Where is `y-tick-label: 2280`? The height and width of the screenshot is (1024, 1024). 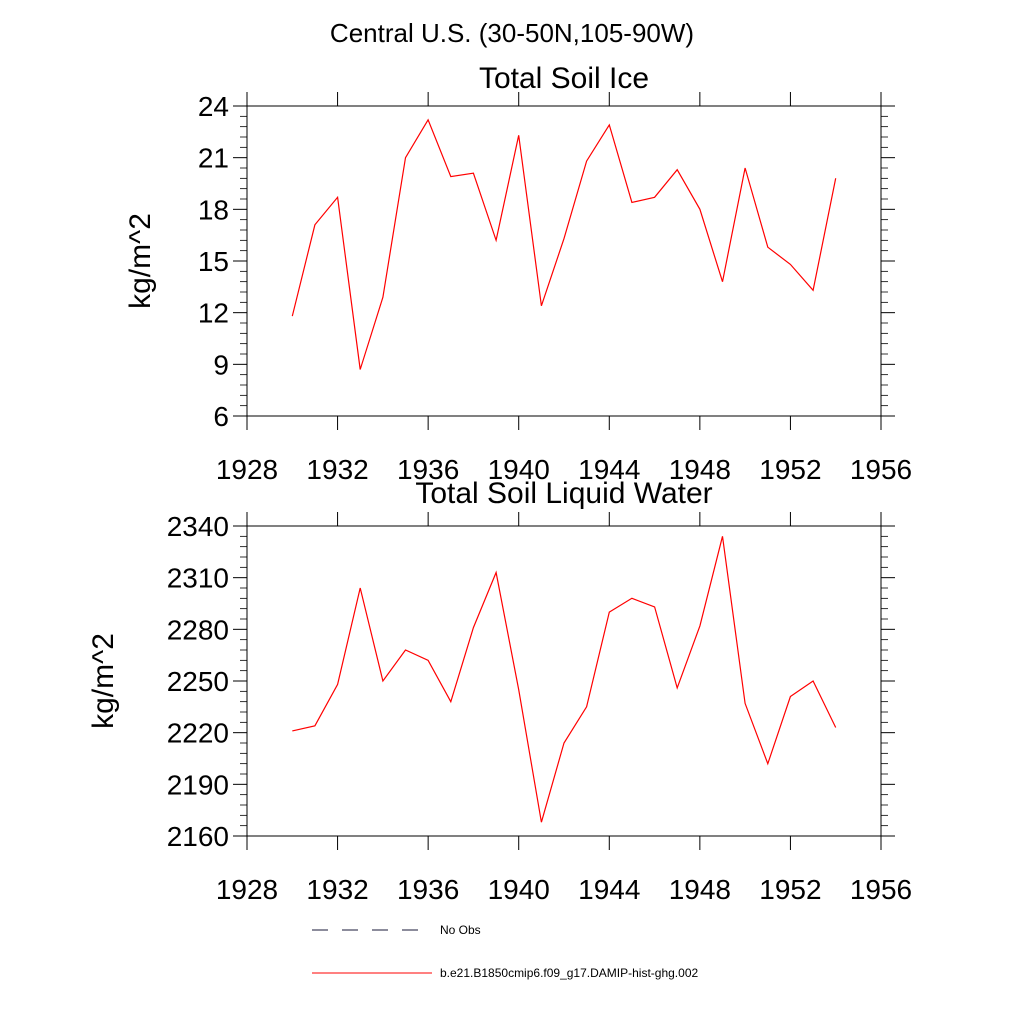 y-tick-label: 2280 is located at coordinates (198, 629).